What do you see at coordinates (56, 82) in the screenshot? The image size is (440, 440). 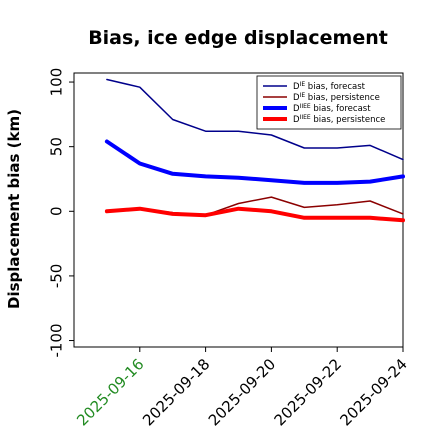 I see `y-tick-label: 100` at bounding box center [56, 82].